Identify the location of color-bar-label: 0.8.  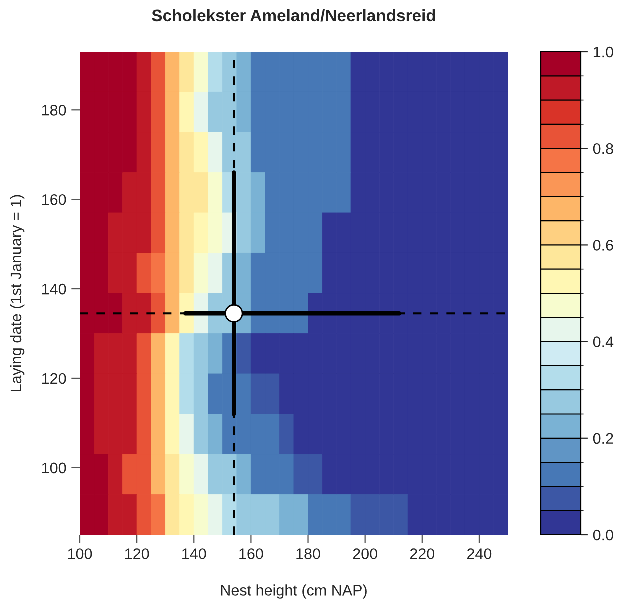
(603, 148).